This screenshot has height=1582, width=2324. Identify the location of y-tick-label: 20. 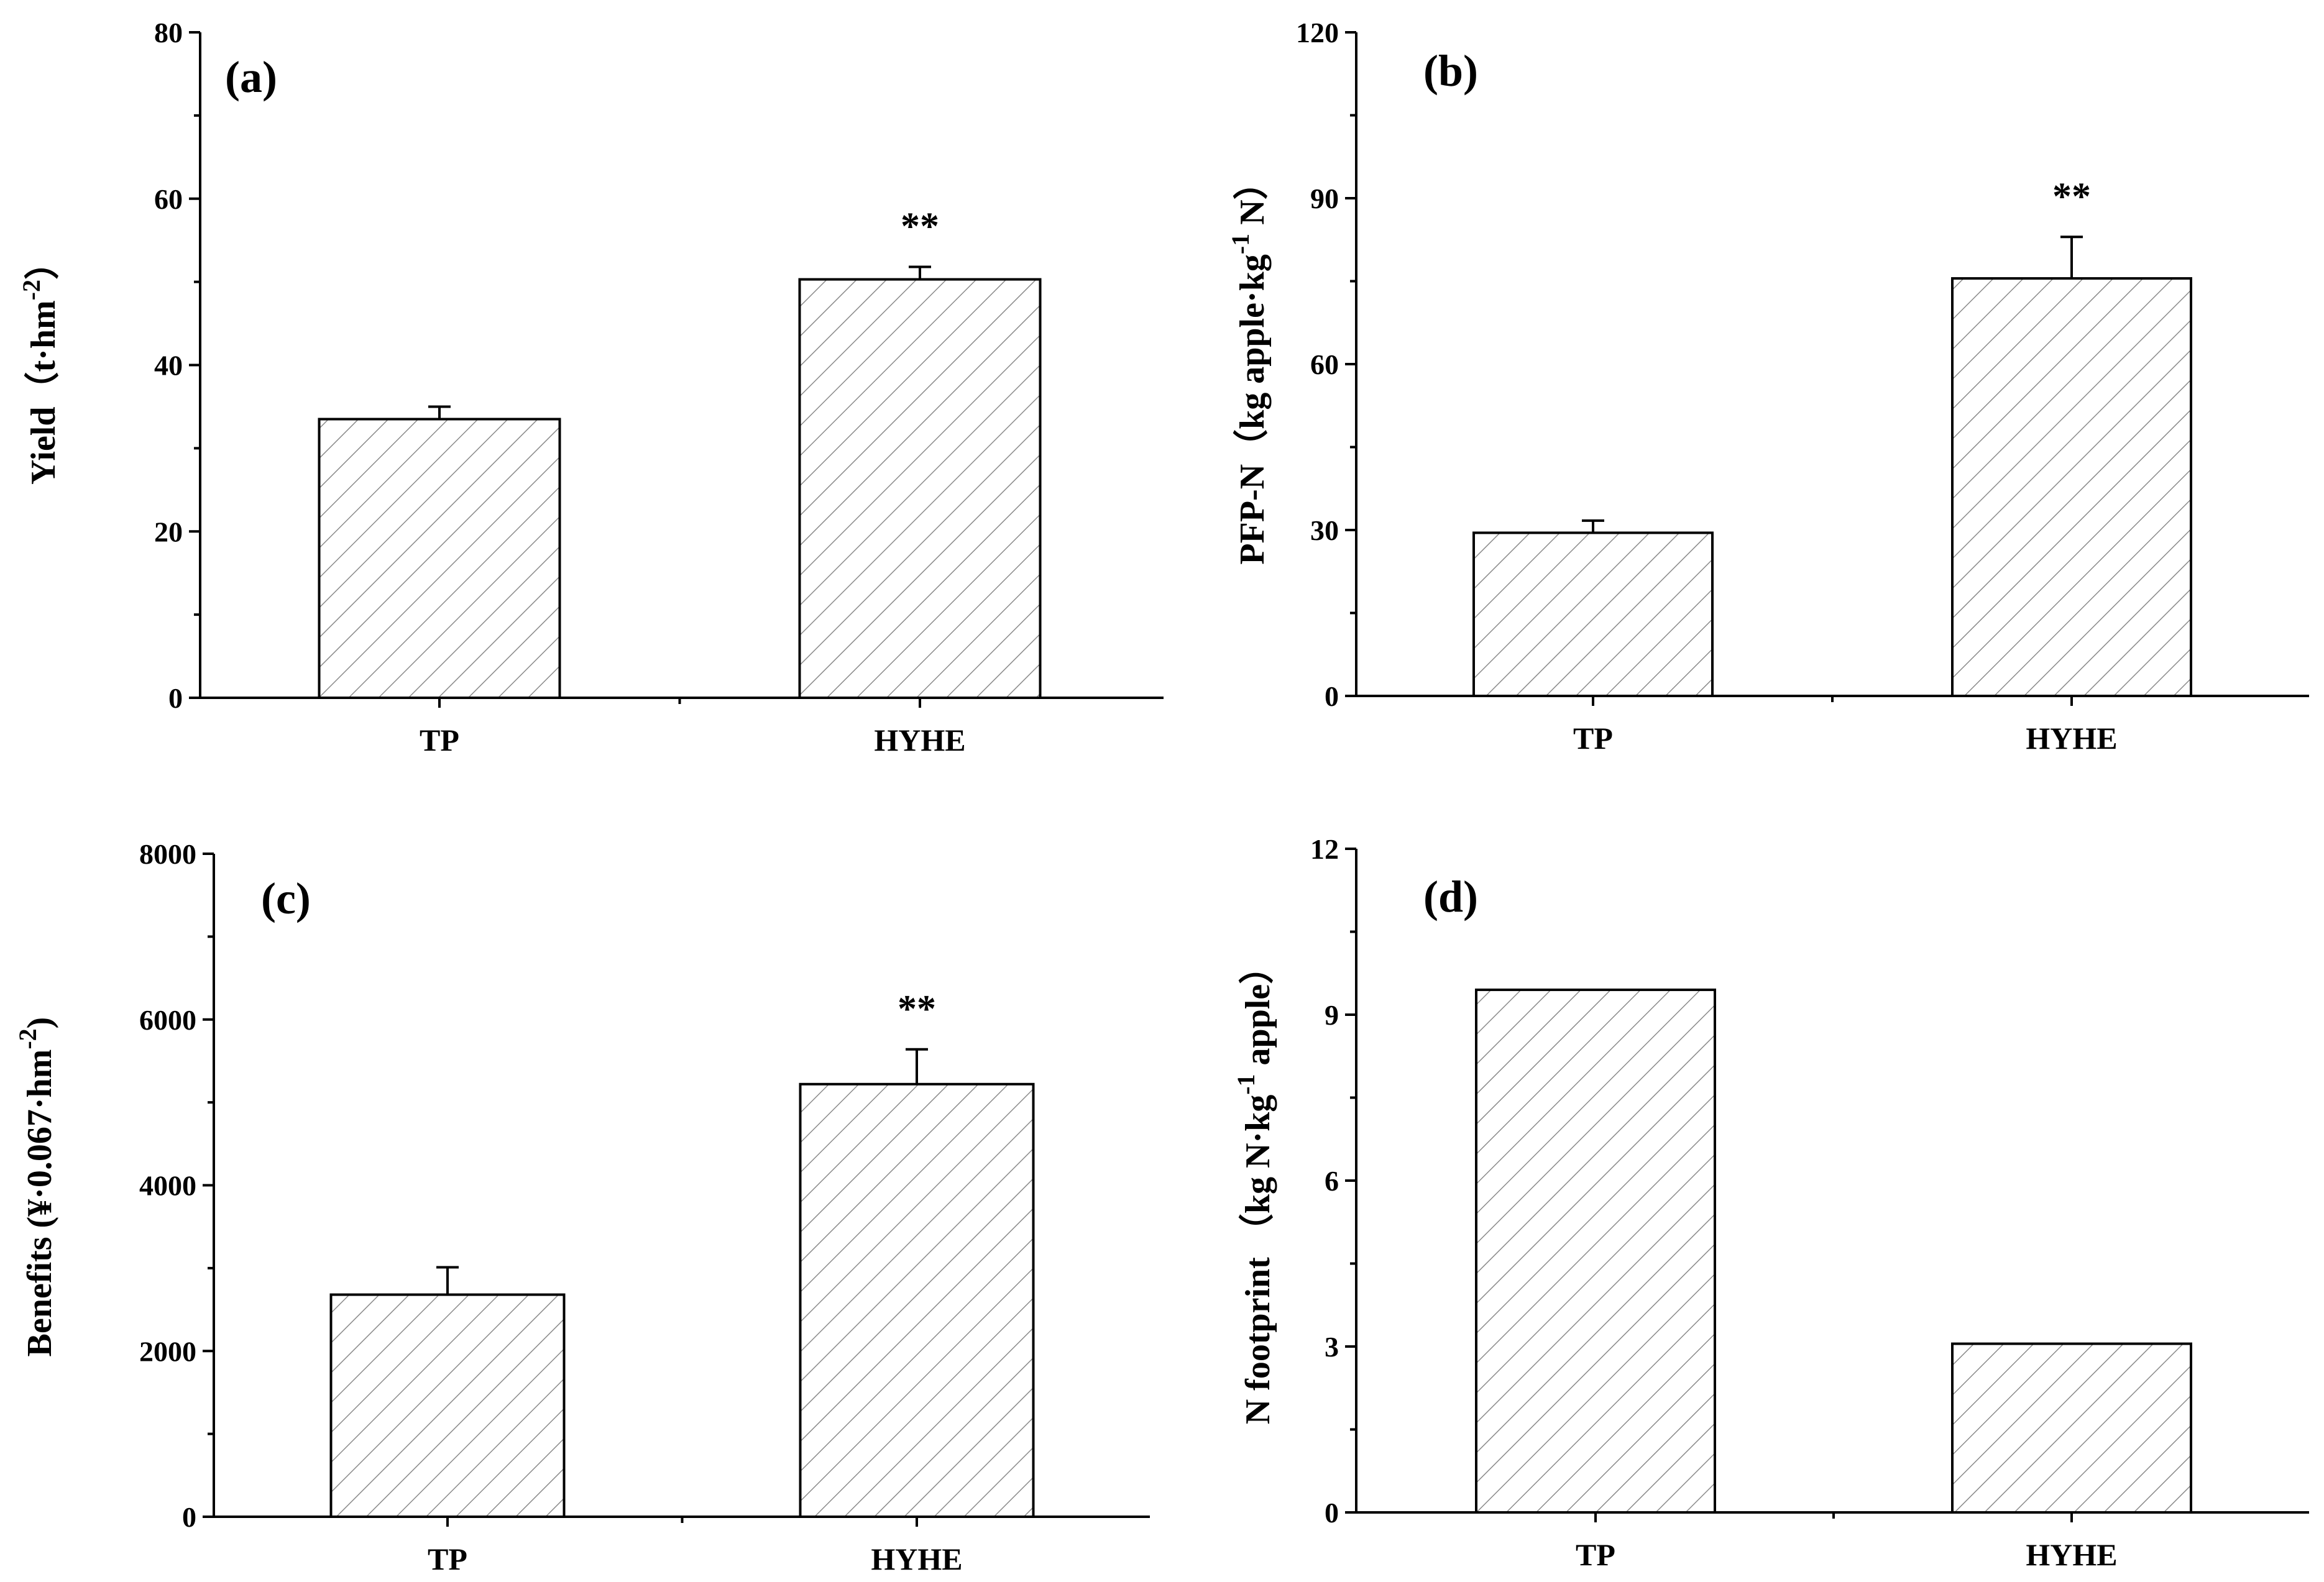
(168, 531).